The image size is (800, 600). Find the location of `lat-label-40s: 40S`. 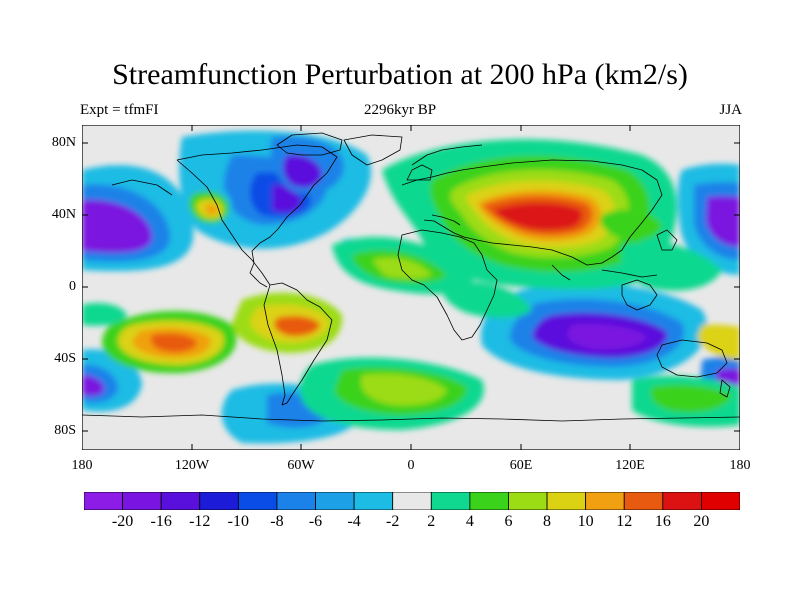

lat-label-40s: 40S is located at coordinates (65, 358).